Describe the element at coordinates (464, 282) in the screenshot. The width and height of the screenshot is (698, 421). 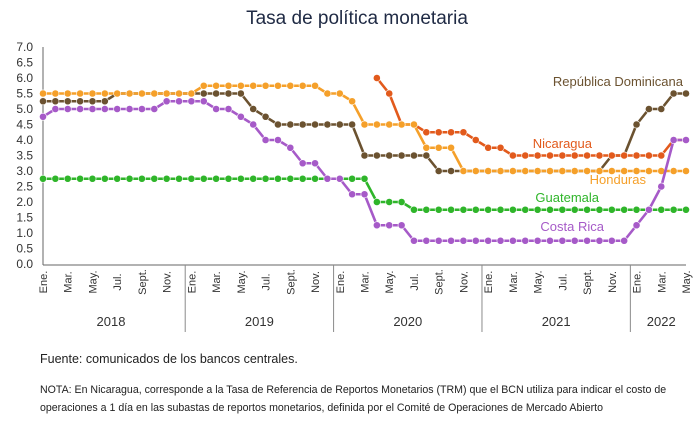
I see `x-tick-label: Nov.` at that location.